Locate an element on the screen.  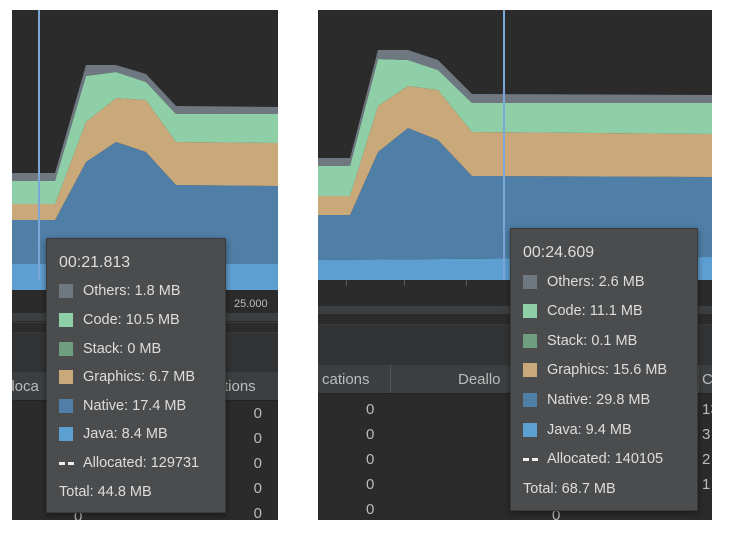
tooltip-row-allocated: Allocated: 129731 is located at coordinates (129, 463).